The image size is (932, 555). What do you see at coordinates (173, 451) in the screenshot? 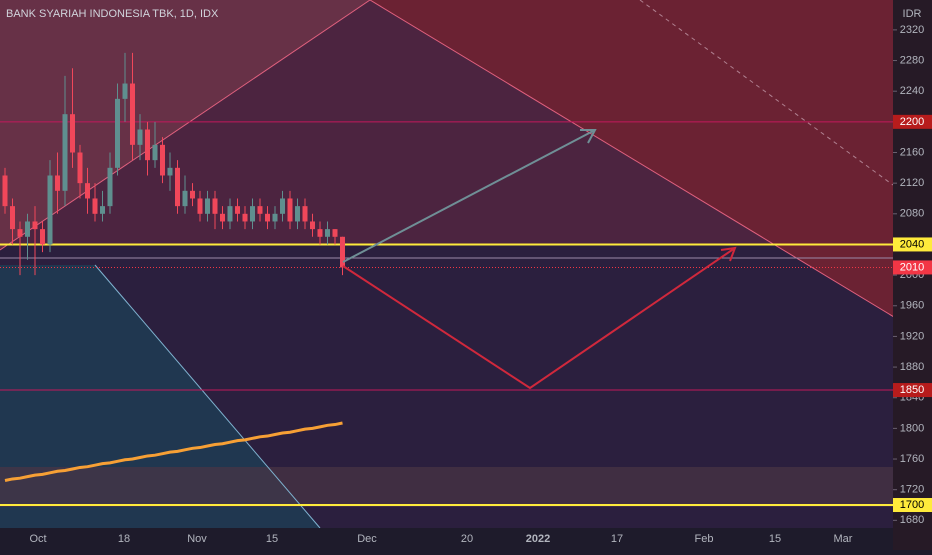
I see `moving-average` at bounding box center [173, 451].